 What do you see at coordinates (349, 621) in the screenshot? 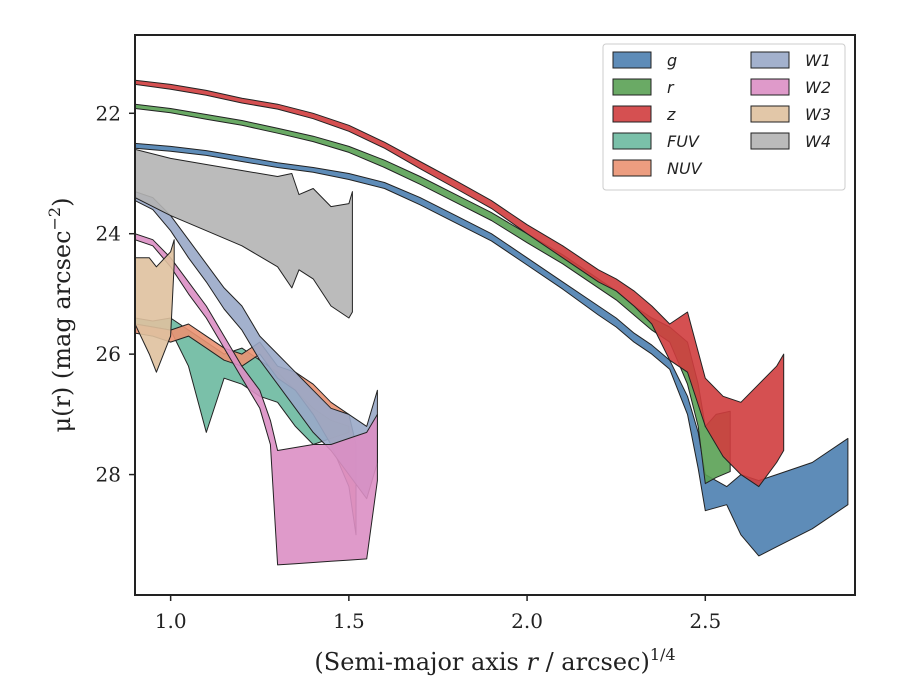
I see `x-tick-label: 1.5` at bounding box center [349, 621].